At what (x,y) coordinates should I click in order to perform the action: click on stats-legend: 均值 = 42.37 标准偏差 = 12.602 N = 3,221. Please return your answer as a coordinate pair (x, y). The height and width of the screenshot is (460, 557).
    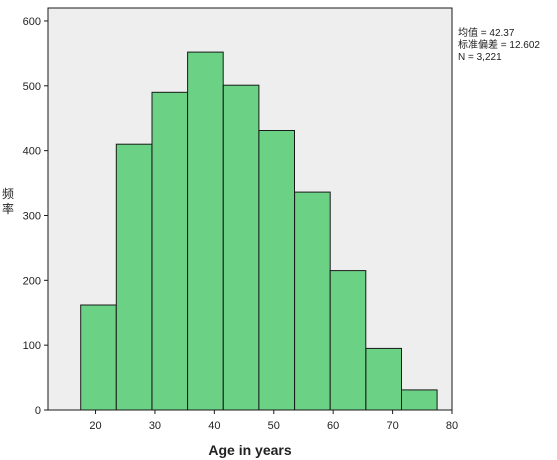
    Looking at the image, I should click on (499, 44).